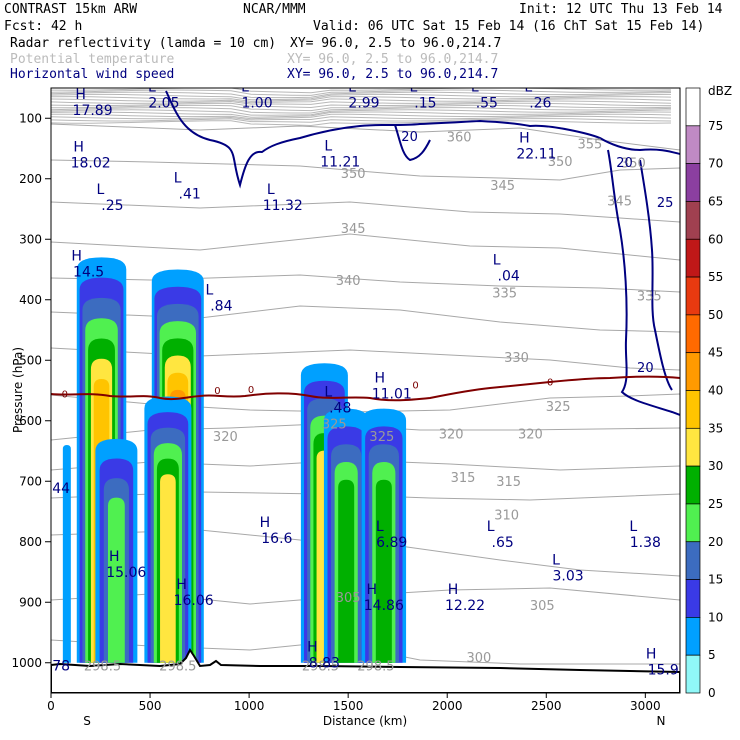  What do you see at coordinates (425, 104) in the screenshot?
I see `hl-value: .15` at bounding box center [425, 104].